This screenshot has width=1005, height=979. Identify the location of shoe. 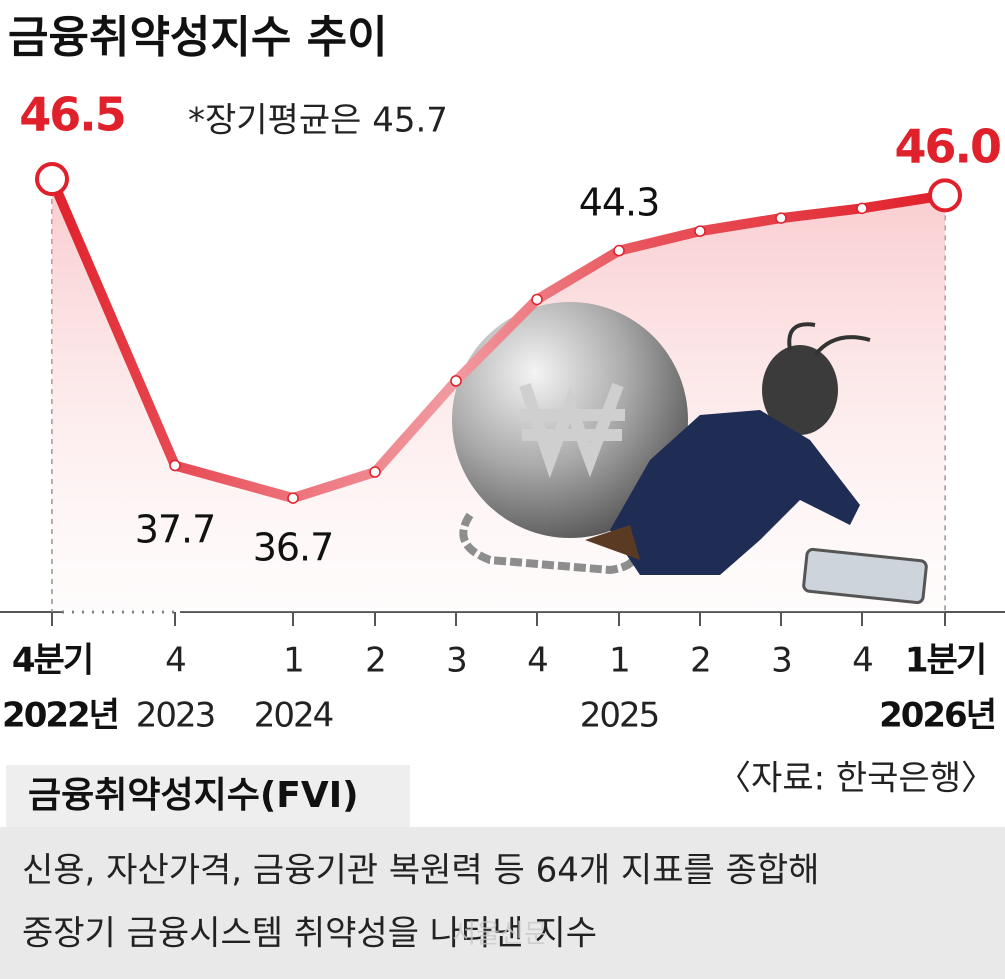
(612, 542).